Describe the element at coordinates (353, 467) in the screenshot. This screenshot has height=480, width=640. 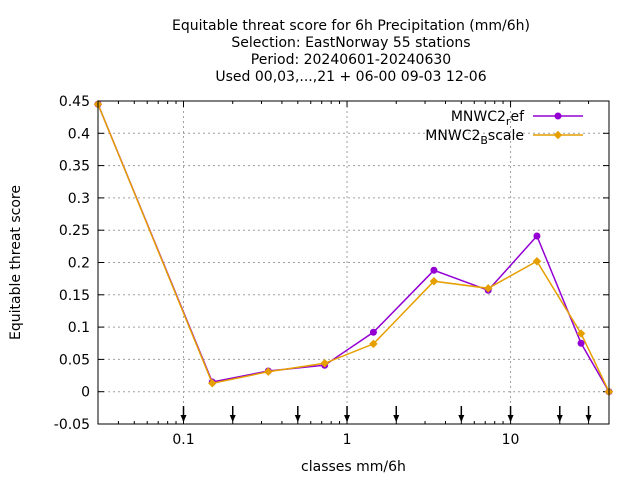
I see `x-axis-label: classes mm/6h` at that location.